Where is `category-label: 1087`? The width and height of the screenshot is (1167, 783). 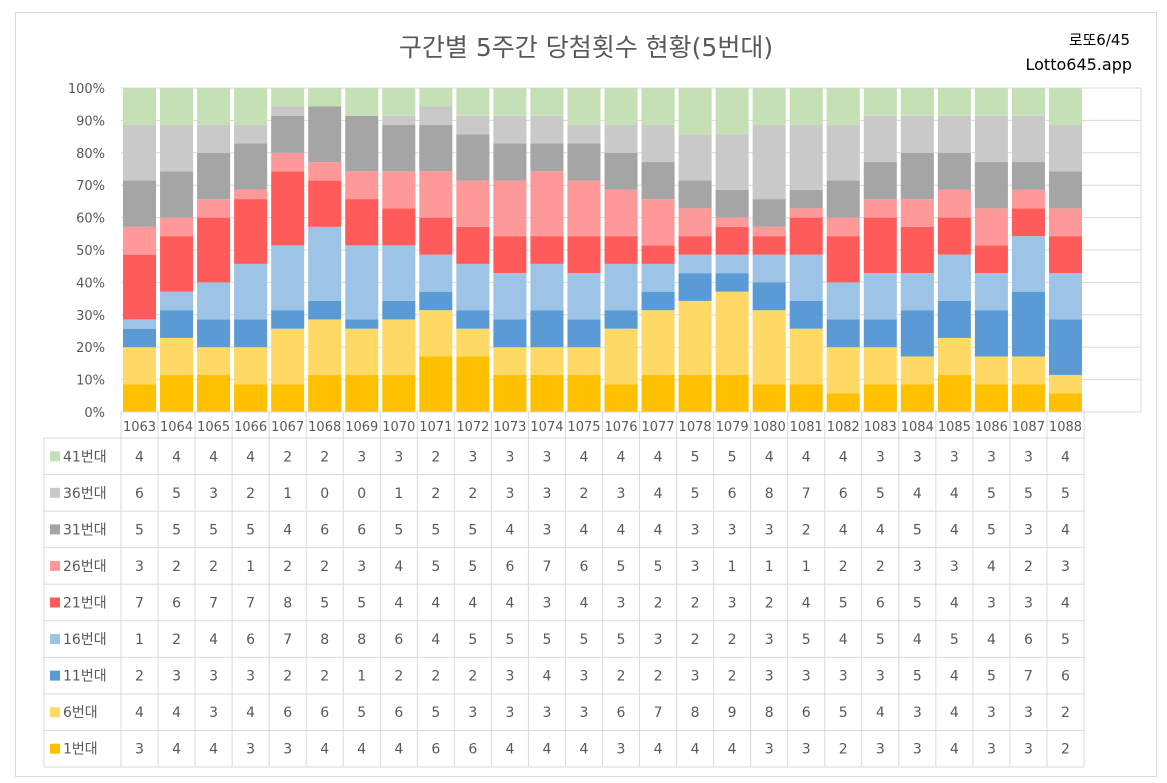
category-label: 1087 is located at coordinates (1028, 427).